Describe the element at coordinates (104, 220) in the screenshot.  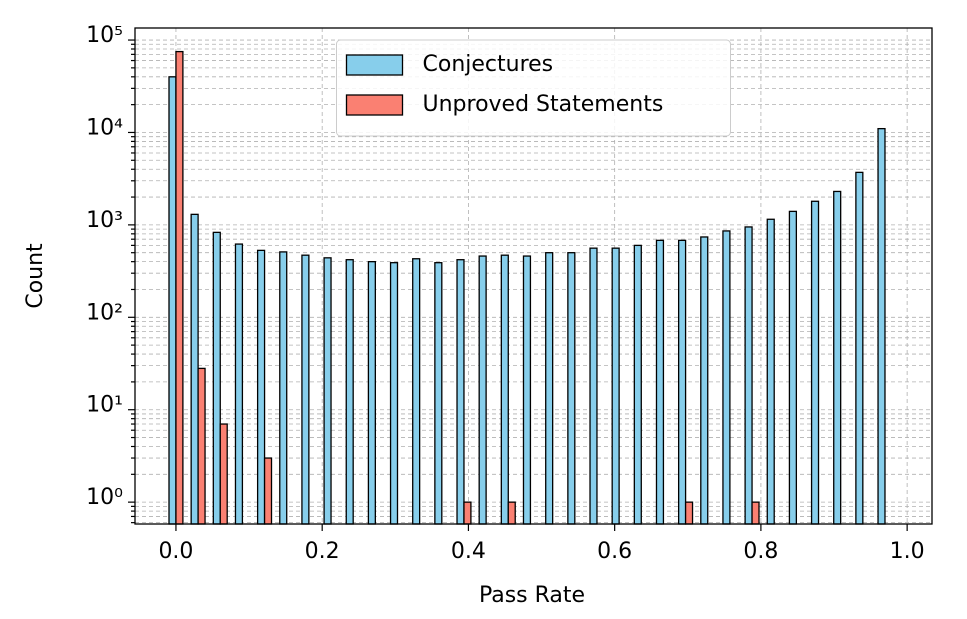
I see `y-tick-label: 10³` at that location.